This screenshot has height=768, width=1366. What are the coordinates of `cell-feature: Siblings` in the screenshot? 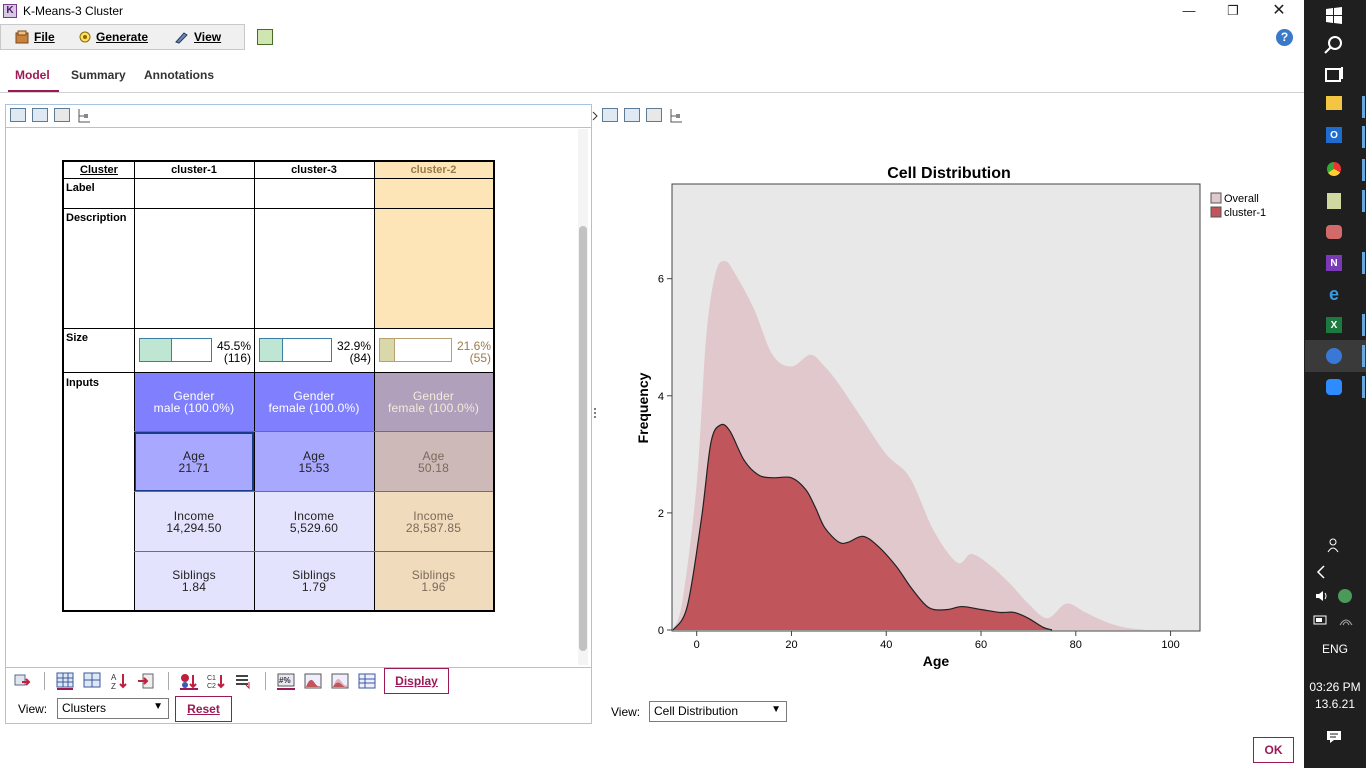 It's located at (314, 575).